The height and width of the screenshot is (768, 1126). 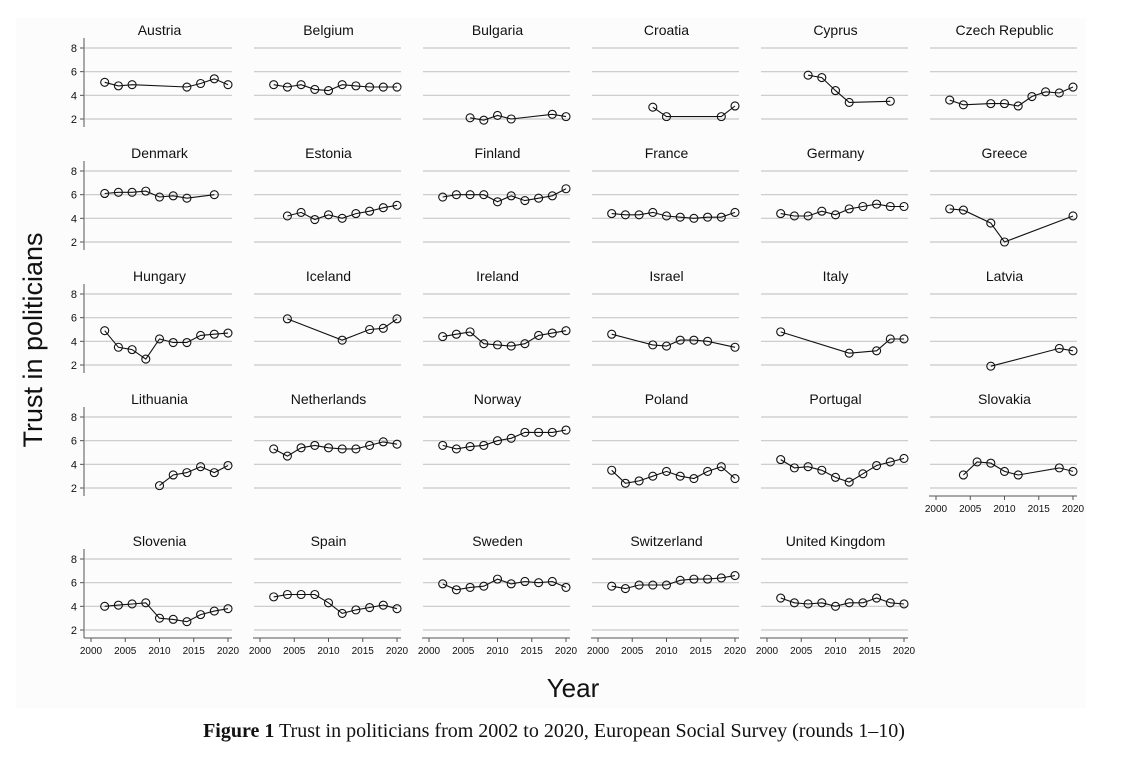 I want to click on caption-label: Figure 1, so click(x=239, y=731).